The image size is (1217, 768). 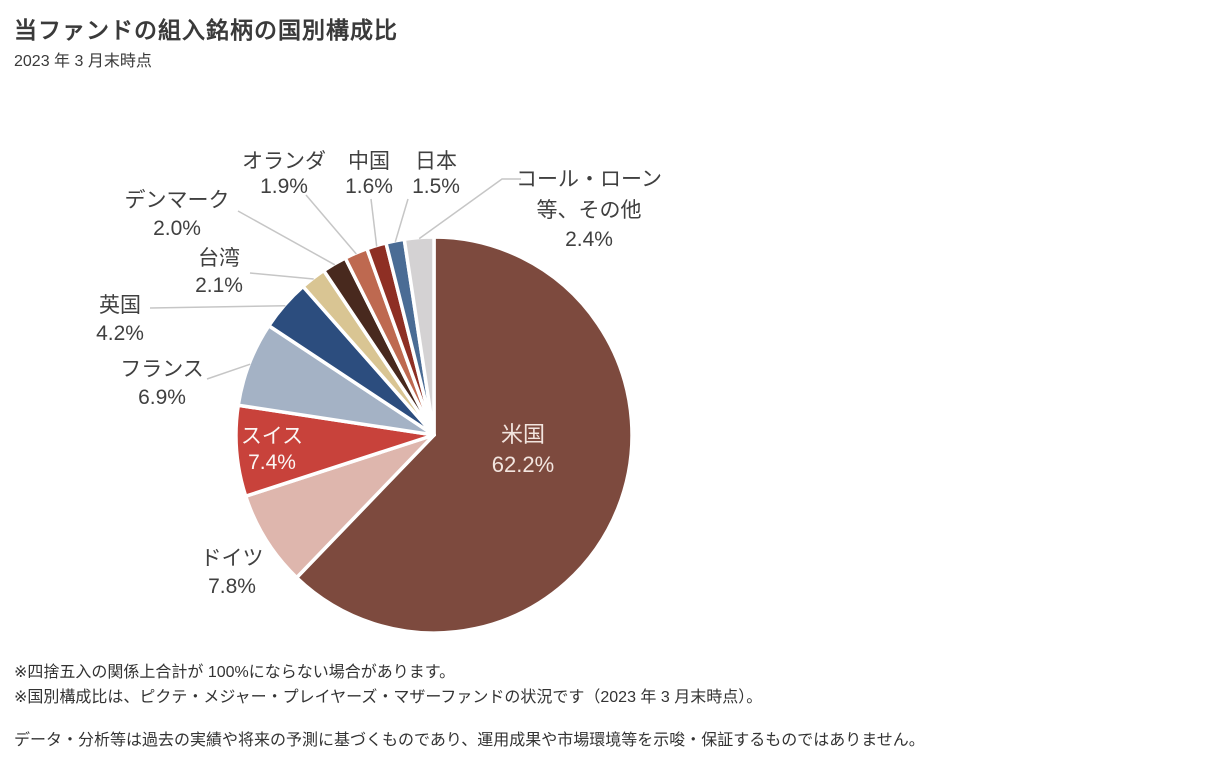 What do you see at coordinates (469, 209) in the screenshot?
I see `leader-line-call-loan` at bounding box center [469, 209].